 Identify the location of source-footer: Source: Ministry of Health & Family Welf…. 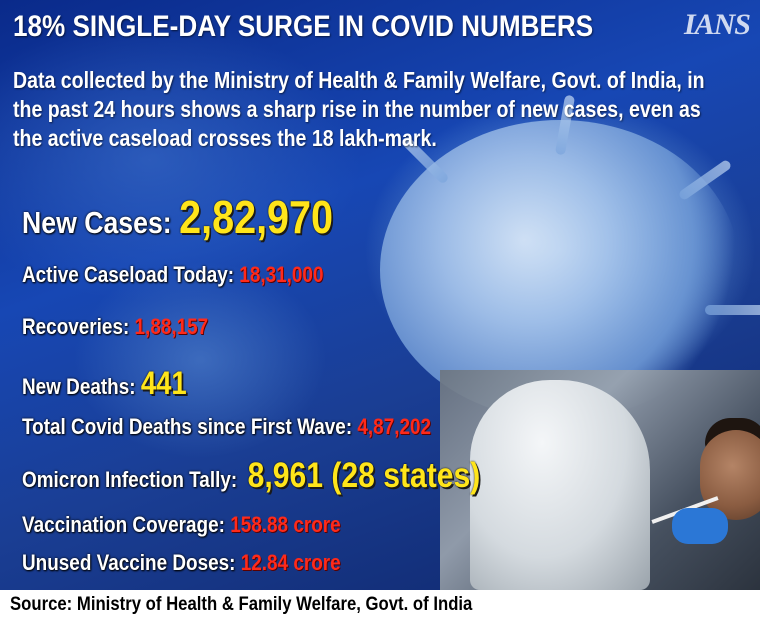
(380, 604).